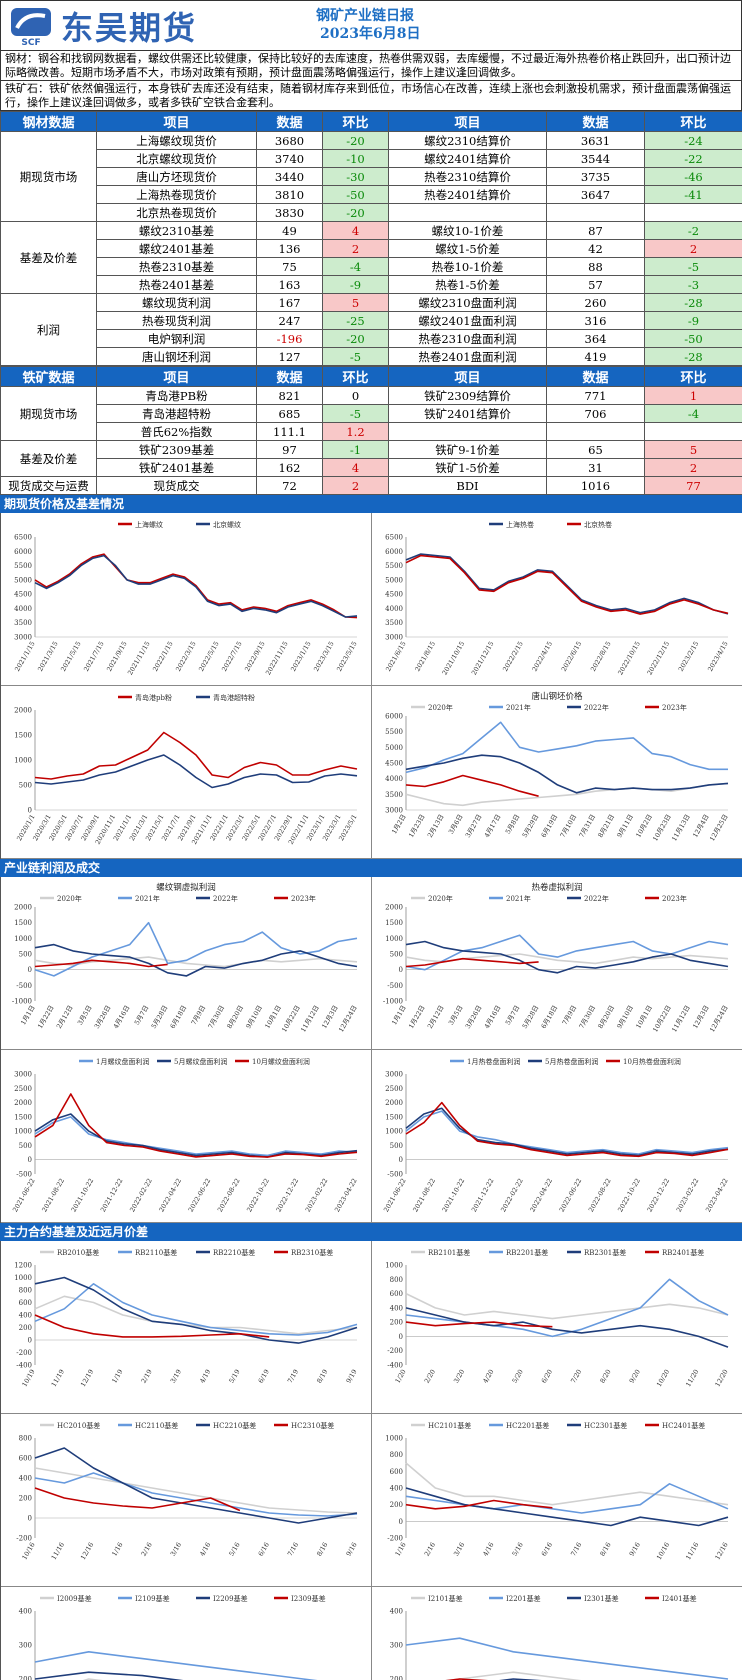 The image size is (742, 1680). I want to click on item-name: 螺纹2310结算价, so click(467, 140).